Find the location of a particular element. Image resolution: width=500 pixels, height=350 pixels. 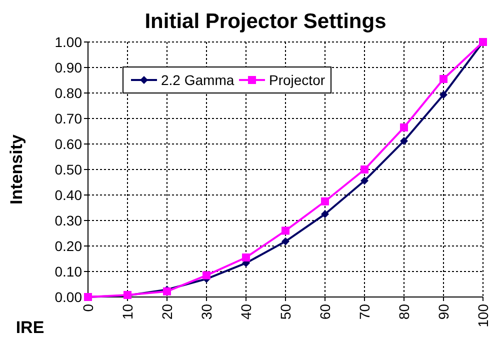

y-axis-title: Intensity is located at coordinates (16, 169).